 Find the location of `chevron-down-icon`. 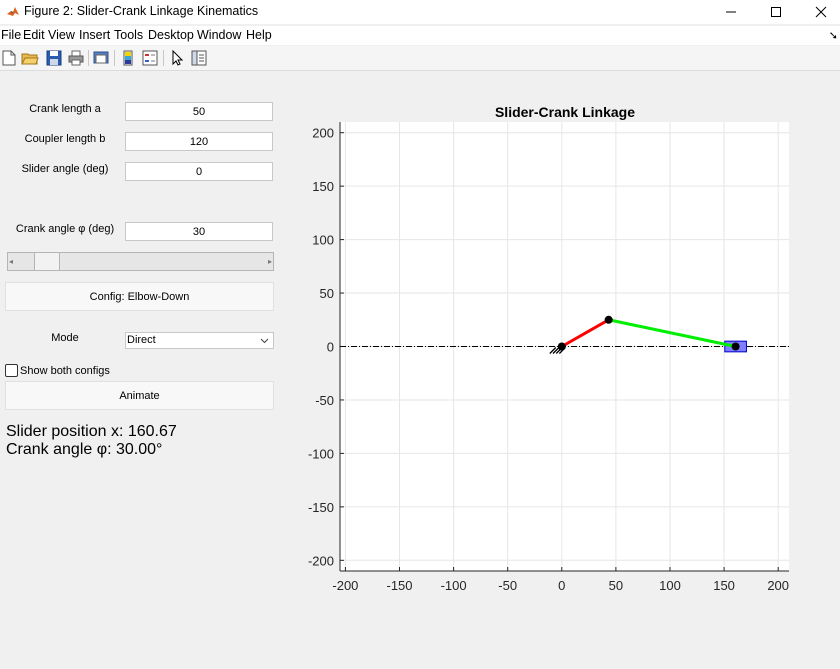

chevron-down-icon is located at coordinates (264, 341).